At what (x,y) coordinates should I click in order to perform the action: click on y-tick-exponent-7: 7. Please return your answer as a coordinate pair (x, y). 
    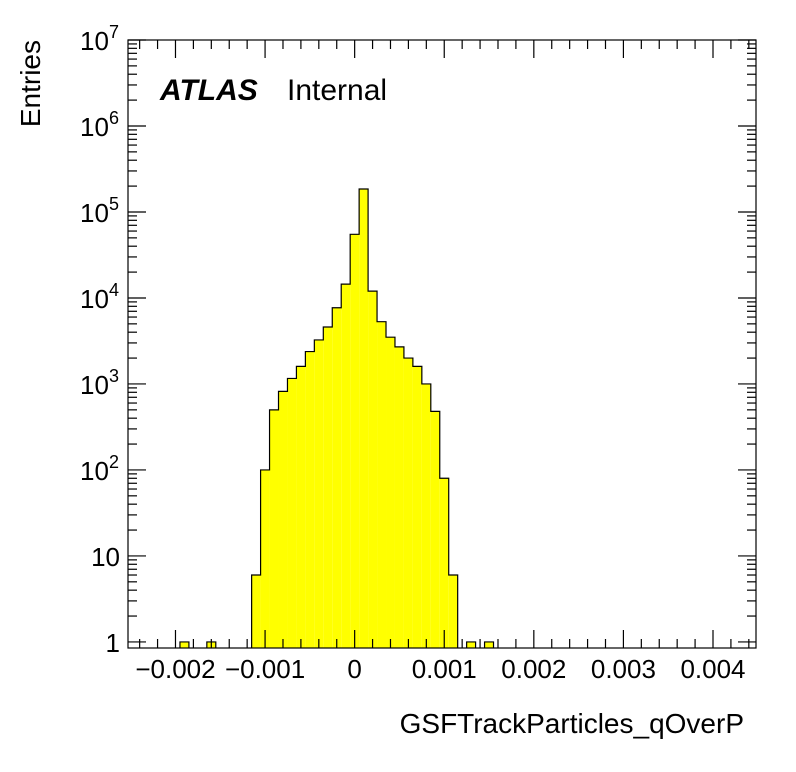
    Looking at the image, I should click on (114, 32).